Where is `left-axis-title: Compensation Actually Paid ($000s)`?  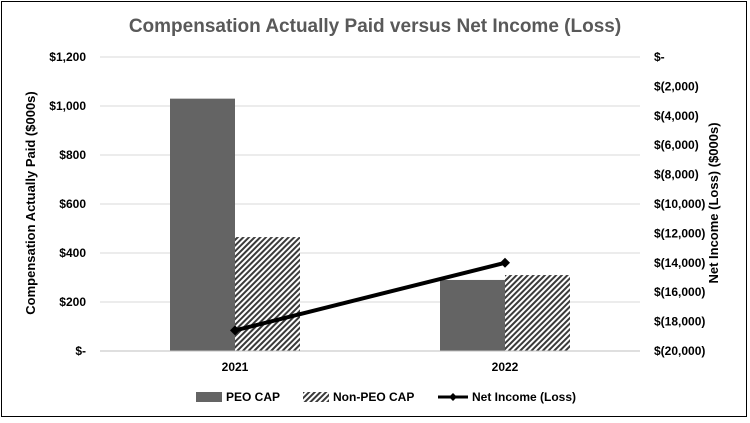 left-axis-title: Compensation Actually Paid ($000s) is located at coordinates (30, 202).